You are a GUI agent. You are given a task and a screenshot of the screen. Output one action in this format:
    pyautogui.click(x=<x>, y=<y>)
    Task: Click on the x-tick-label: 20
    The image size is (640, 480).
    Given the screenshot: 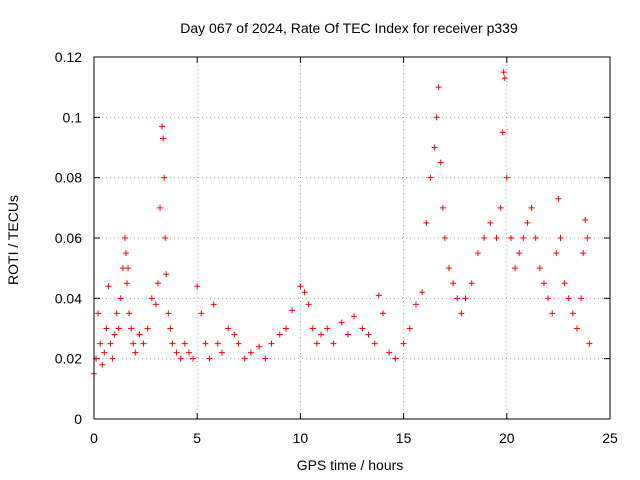 What is the action you would take?
    pyautogui.click(x=507, y=438)
    